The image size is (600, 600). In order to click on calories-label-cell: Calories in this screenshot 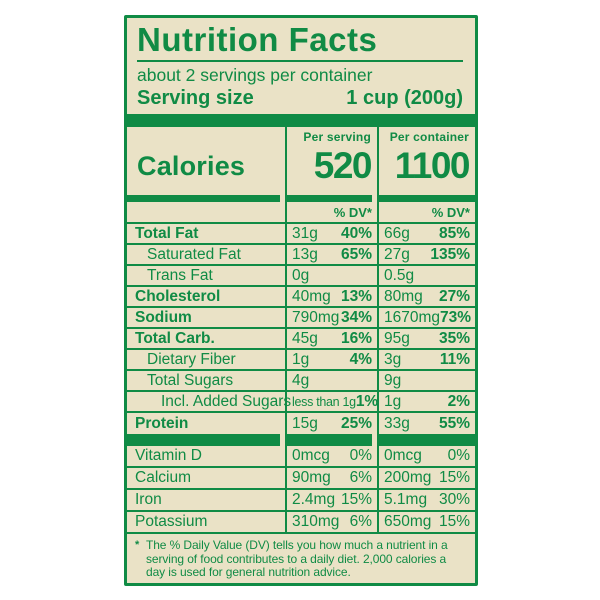, I will do `click(206, 161)`.